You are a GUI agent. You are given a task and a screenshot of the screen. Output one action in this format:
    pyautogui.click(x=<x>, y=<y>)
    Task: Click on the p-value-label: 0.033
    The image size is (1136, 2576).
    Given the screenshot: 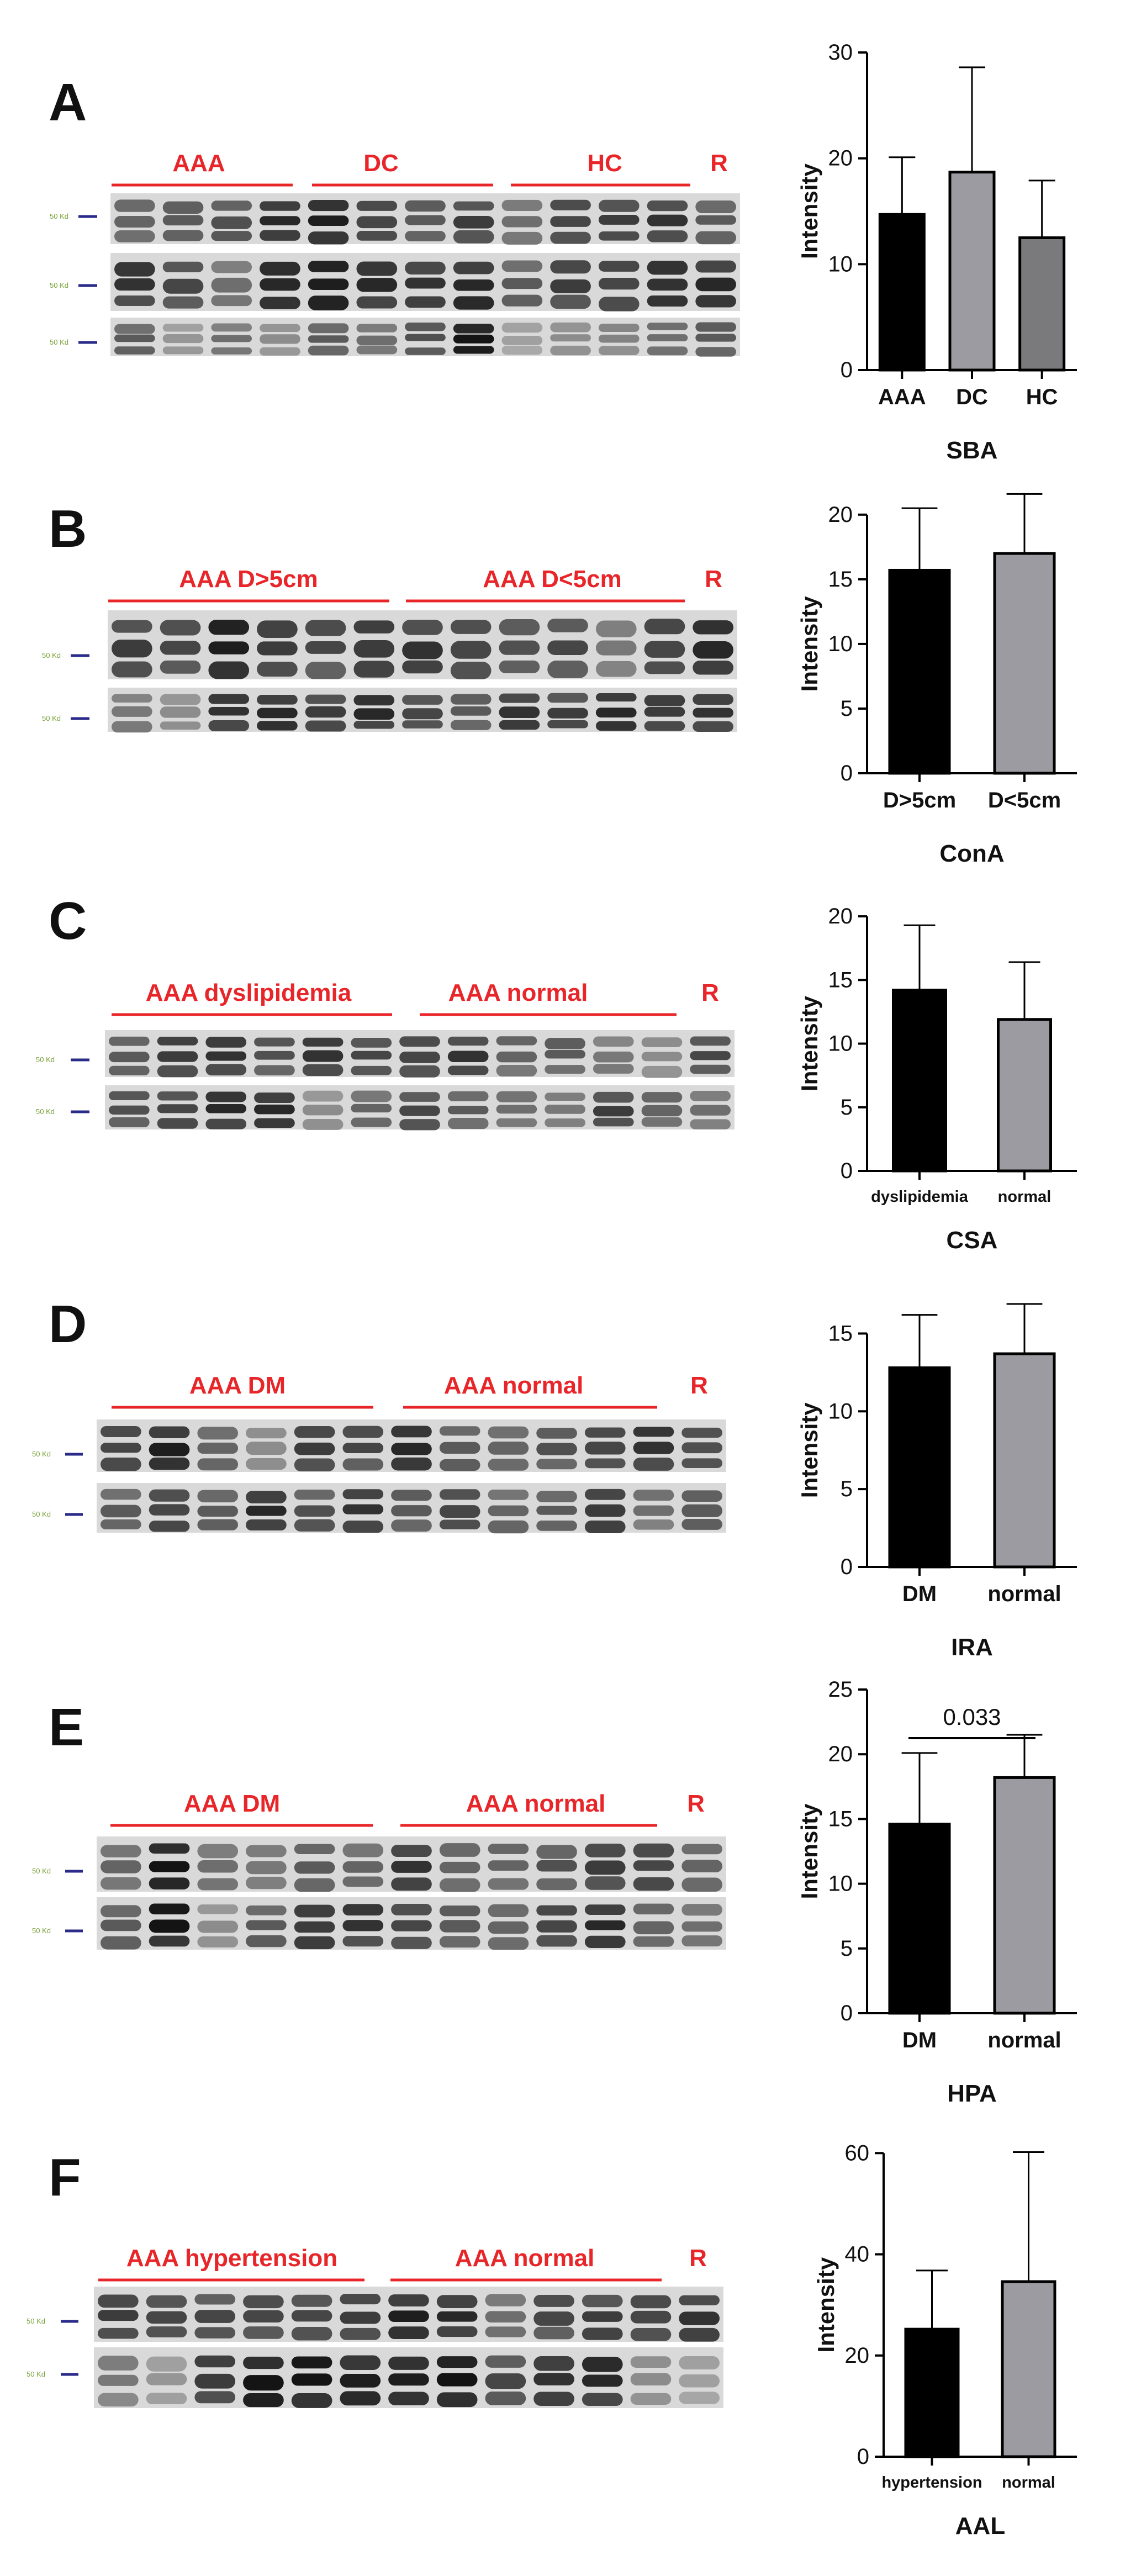 What is the action you would take?
    pyautogui.click(x=972, y=1717)
    